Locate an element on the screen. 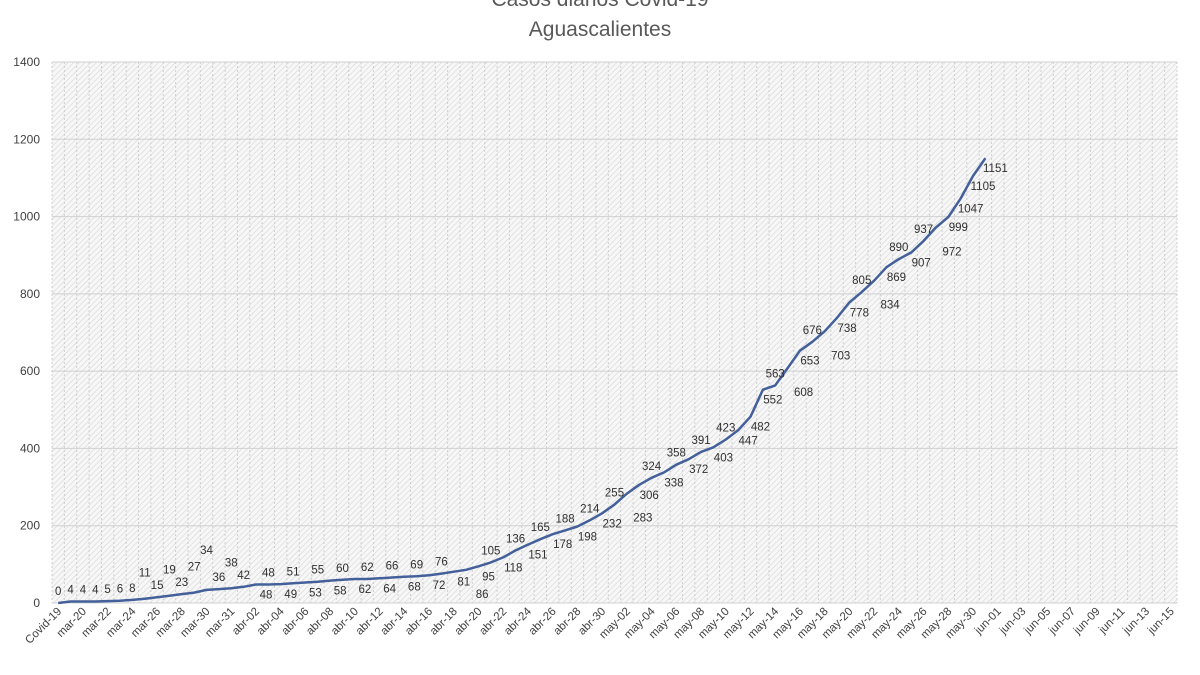 This screenshot has height=675, width=1200. data-label: 608 is located at coordinates (803, 393).